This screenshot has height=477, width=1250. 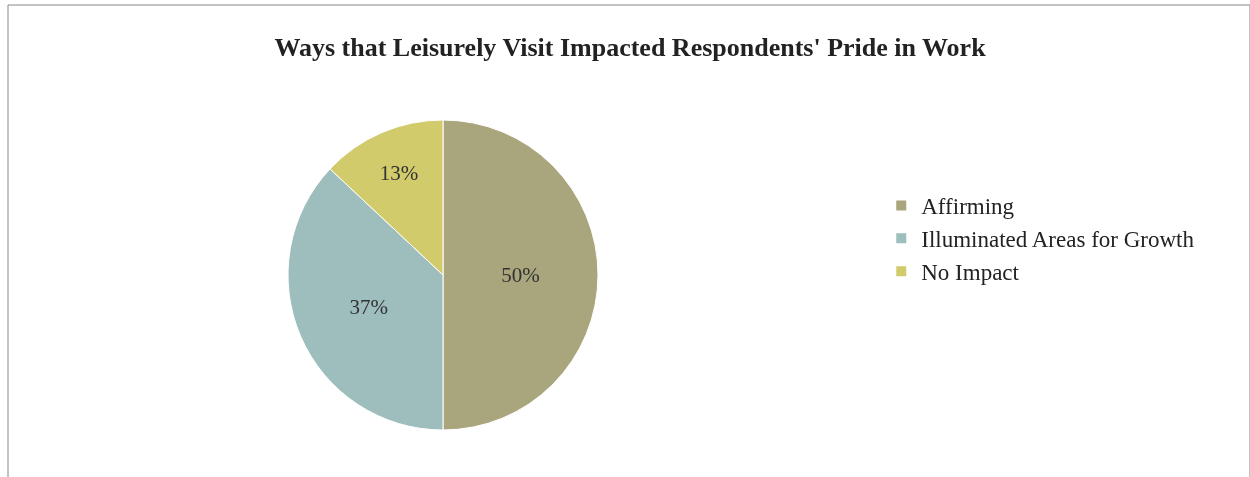 I want to click on chart-title: Ways that Leisurely Visit Impacted Respondents' Pride in Work, so click(x=630, y=48).